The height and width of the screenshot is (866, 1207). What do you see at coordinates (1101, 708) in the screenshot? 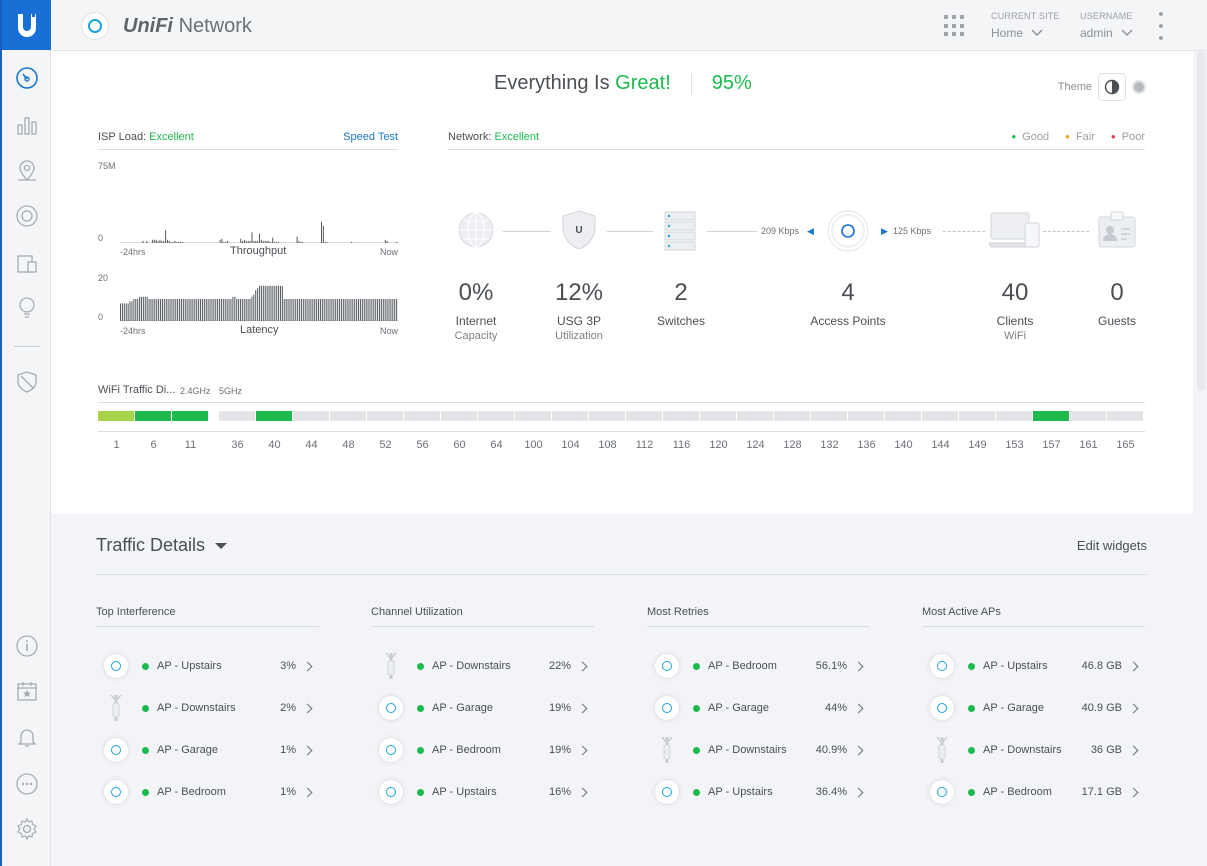
I see `ap-value: 40.9 GB` at bounding box center [1101, 708].